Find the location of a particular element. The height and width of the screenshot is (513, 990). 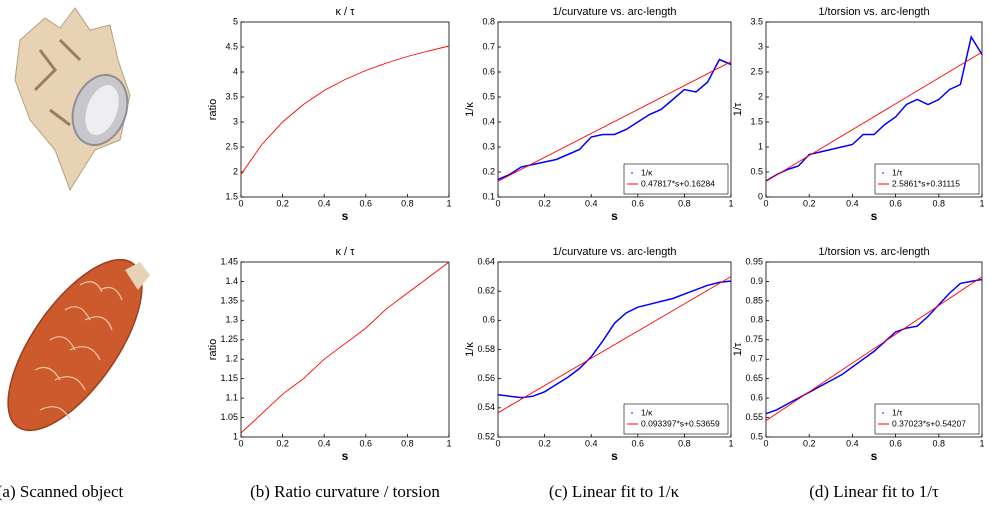

y-tick-label: 0.95 is located at coordinates (754, 261).